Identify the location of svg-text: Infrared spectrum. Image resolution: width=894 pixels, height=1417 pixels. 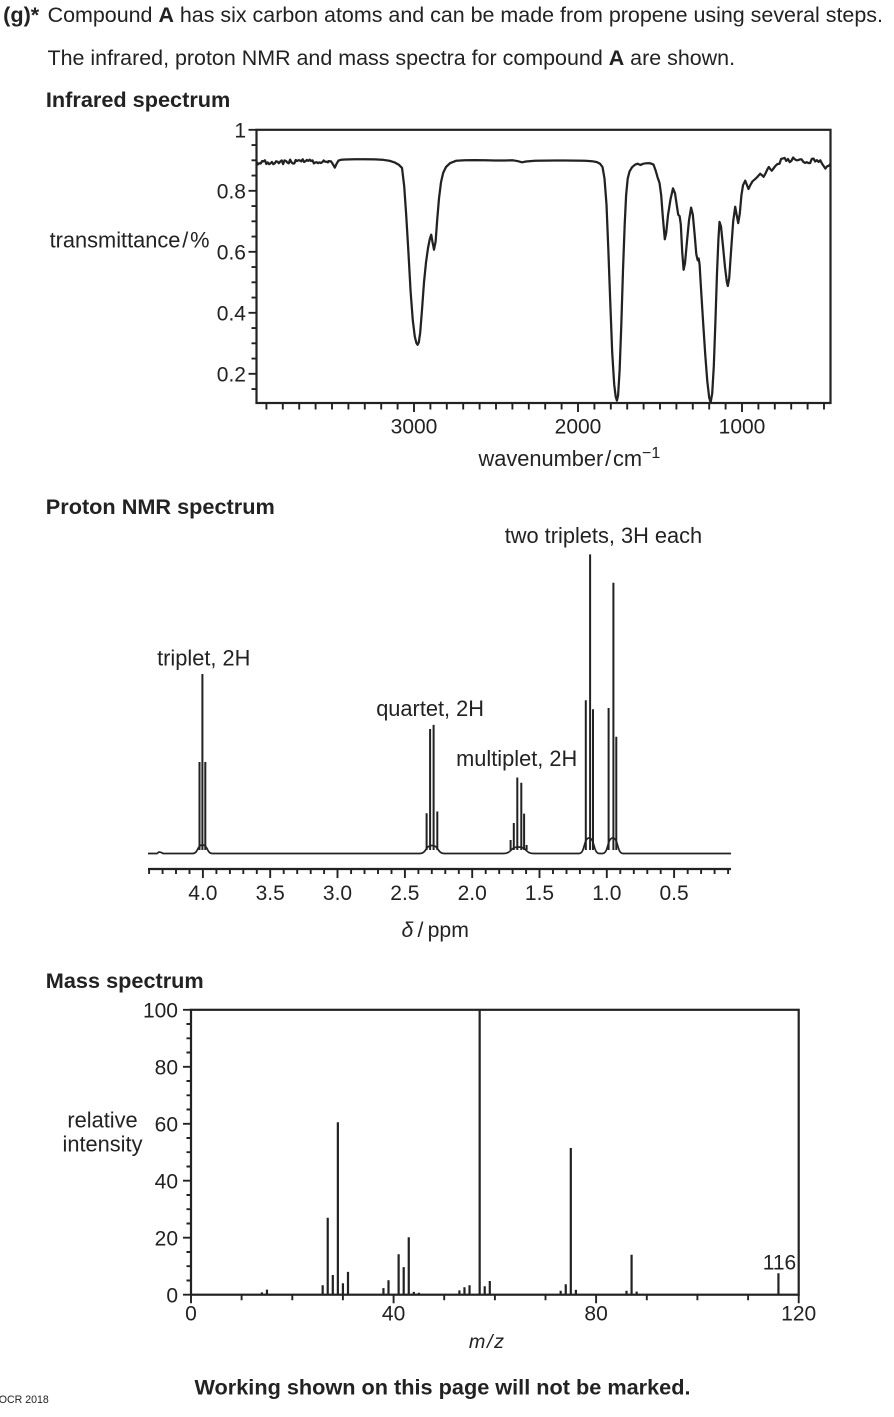
(138, 99).